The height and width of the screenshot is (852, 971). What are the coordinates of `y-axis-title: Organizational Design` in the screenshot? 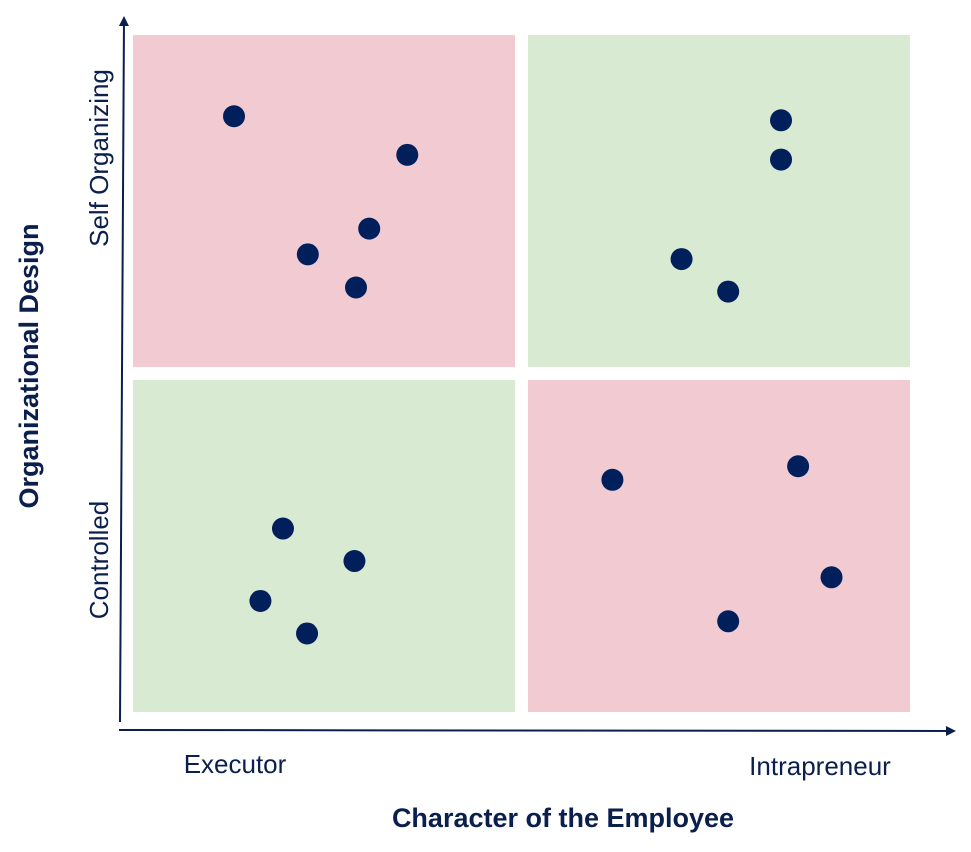 It's located at (29, 365).